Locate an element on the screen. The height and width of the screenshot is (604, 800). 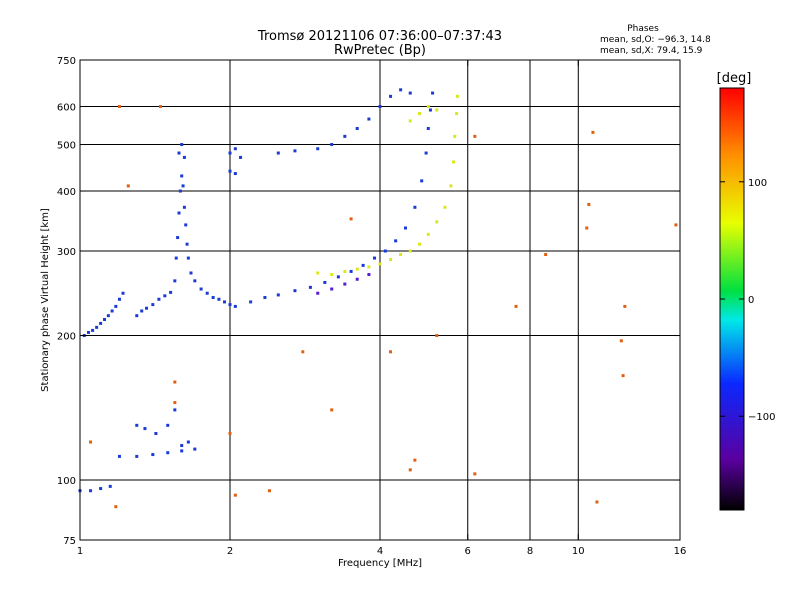
chart-subtitle: RwPretec (Bp) is located at coordinates (380, 50).